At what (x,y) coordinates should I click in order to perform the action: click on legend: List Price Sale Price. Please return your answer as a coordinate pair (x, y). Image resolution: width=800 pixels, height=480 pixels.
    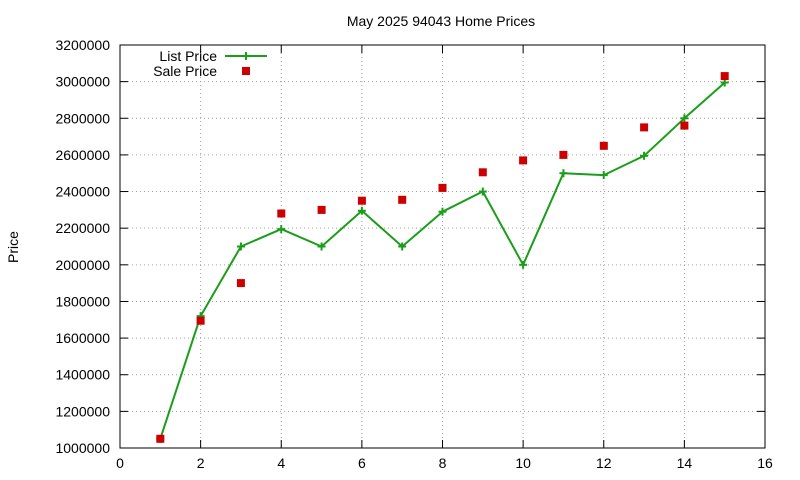
    Looking at the image, I should click on (210, 63).